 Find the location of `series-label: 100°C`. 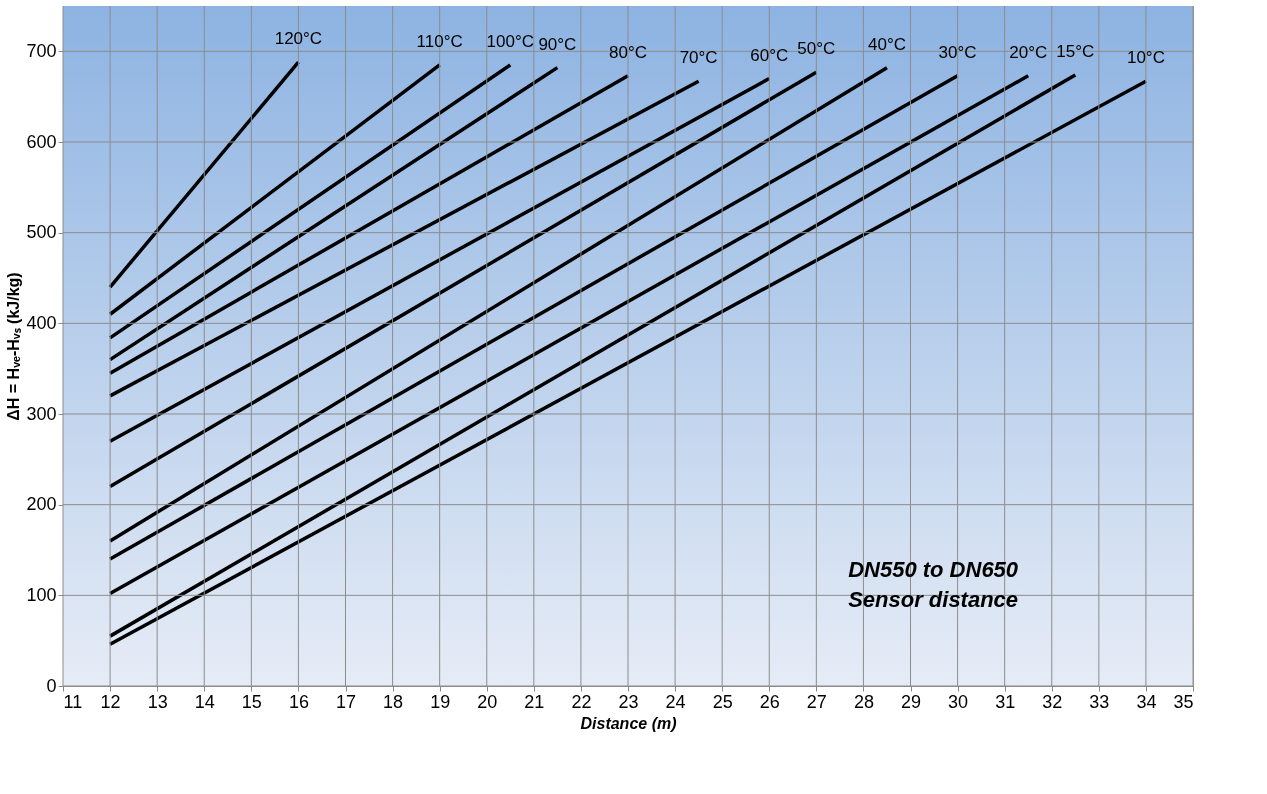

series-label: 100°C is located at coordinates (510, 41).